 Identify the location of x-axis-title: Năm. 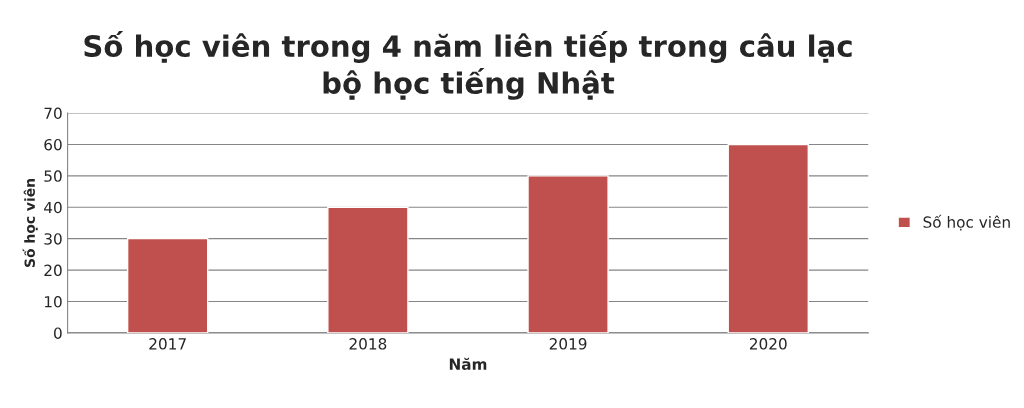
(468, 363).